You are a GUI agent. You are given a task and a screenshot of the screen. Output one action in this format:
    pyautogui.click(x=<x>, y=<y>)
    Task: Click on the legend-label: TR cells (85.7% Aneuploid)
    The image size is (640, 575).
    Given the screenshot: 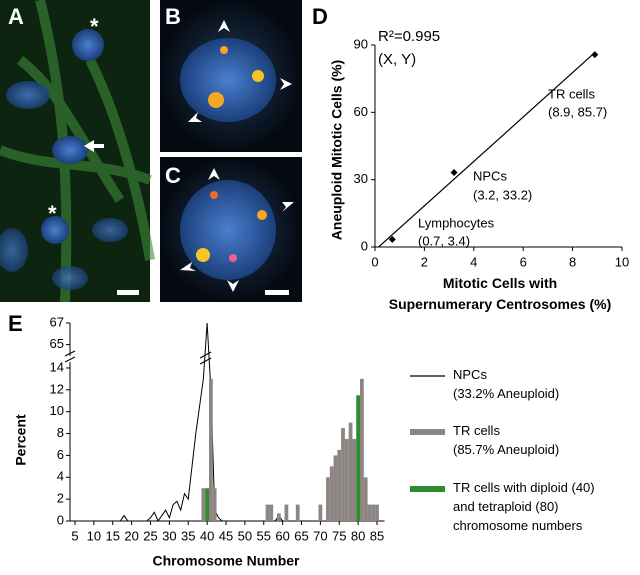 What is the action you would take?
    pyautogui.click(x=506, y=440)
    